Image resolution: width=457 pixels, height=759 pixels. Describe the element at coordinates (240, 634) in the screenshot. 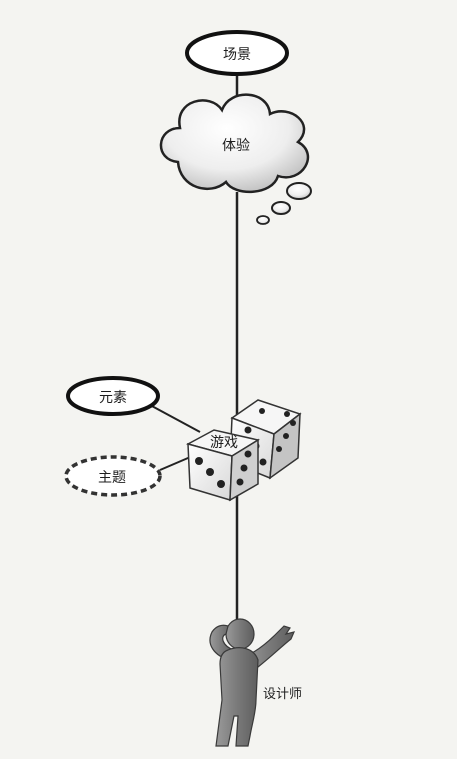

I see `designer-head` at that location.